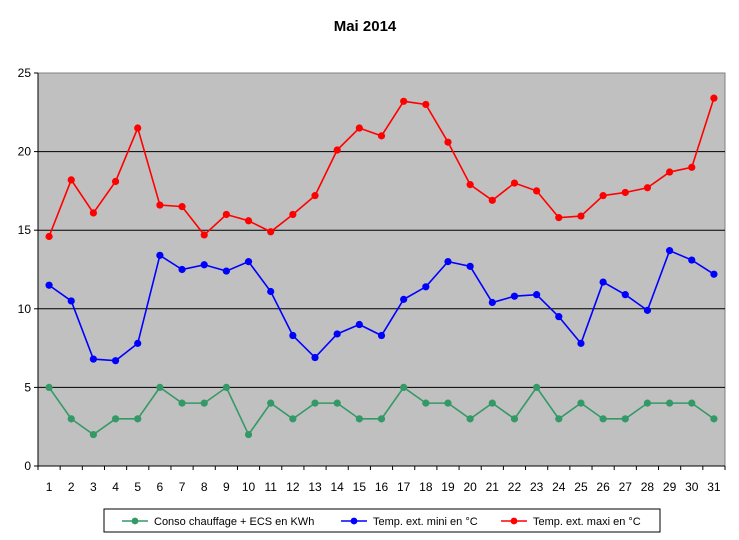 This screenshot has height=540, width=739. What do you see at coordinates (587, 522) in the screenshot?
I see `legend-label-3: Temp. ext. maxi en °C` at bounding box center [587, 522].